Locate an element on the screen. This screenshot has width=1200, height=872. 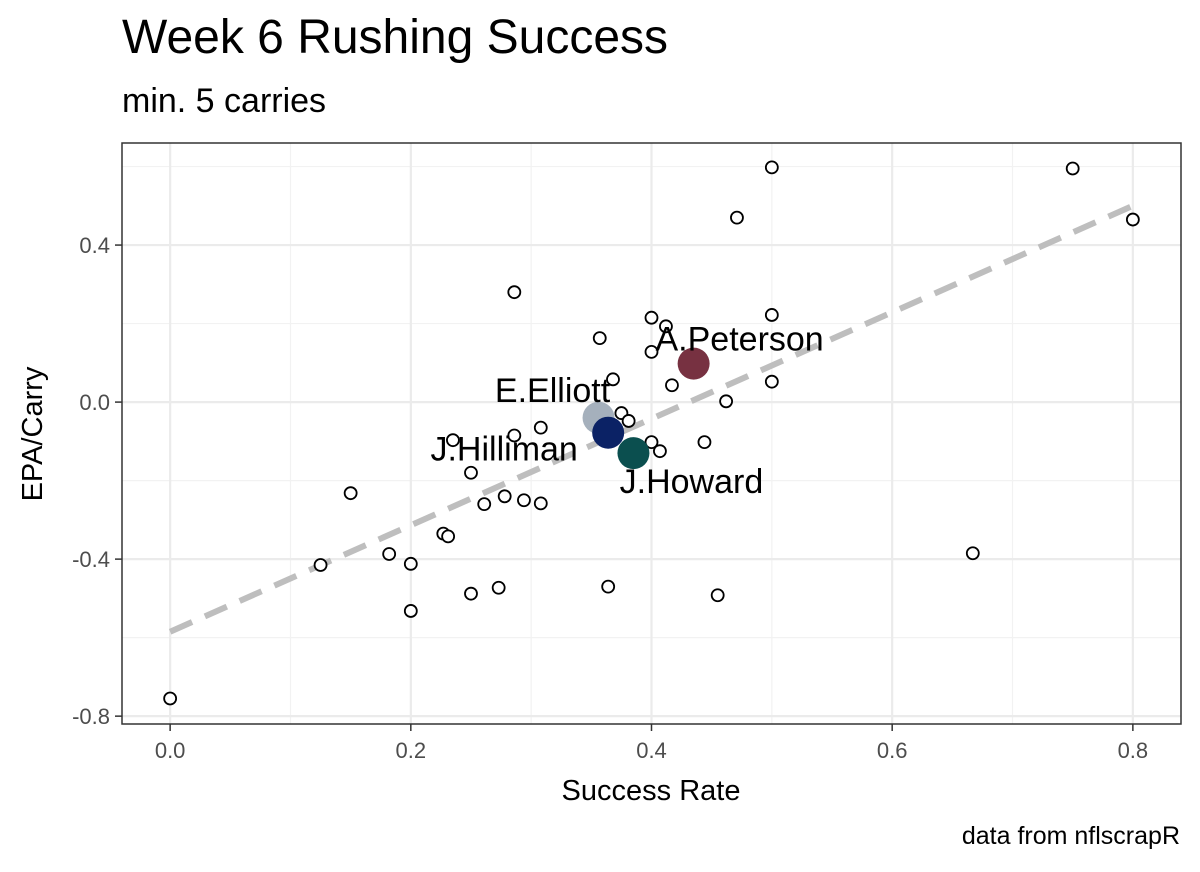
y-tick-label: -0.8 is located at coordinates (91, 716).